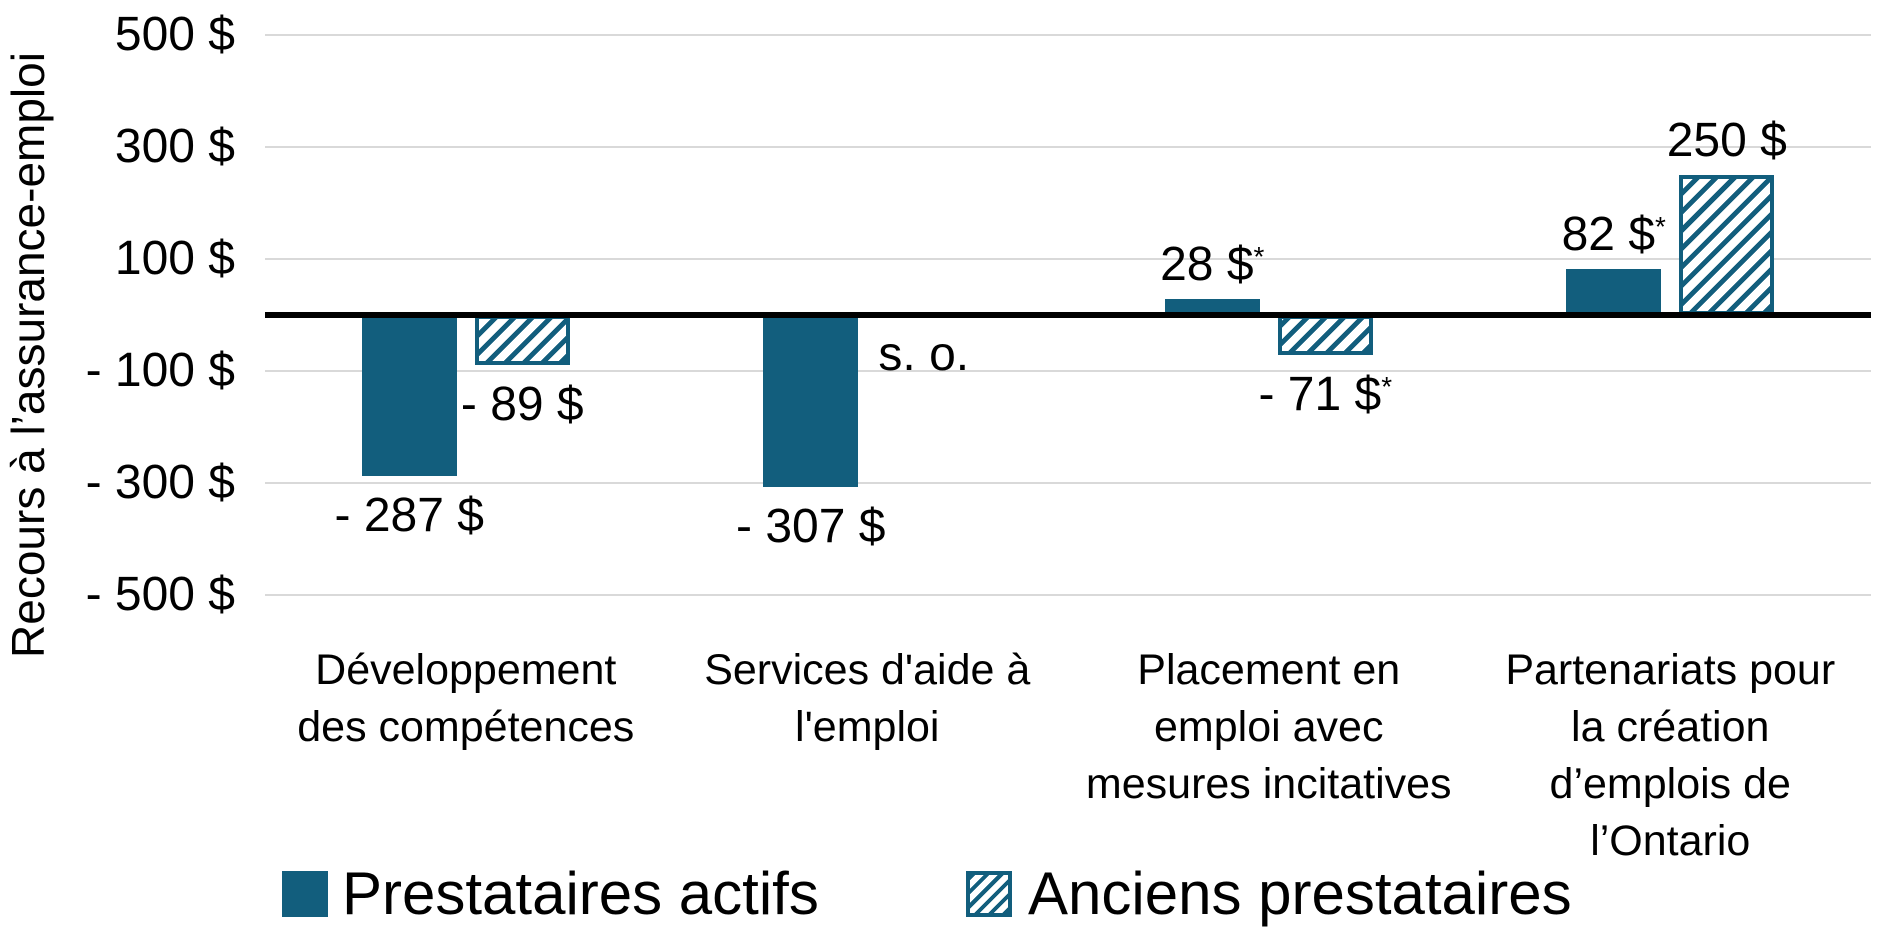  What do you see at coordinates (924, 354) in the screenshot?
I see `not-applicable-label: s. o.` at bounding box center [924, 354].